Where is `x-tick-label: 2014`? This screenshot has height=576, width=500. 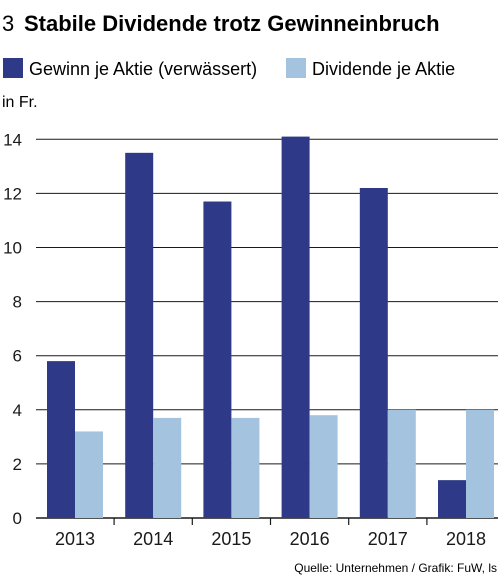 x-tick-label: 2014 is located at coordinates (153, 539).